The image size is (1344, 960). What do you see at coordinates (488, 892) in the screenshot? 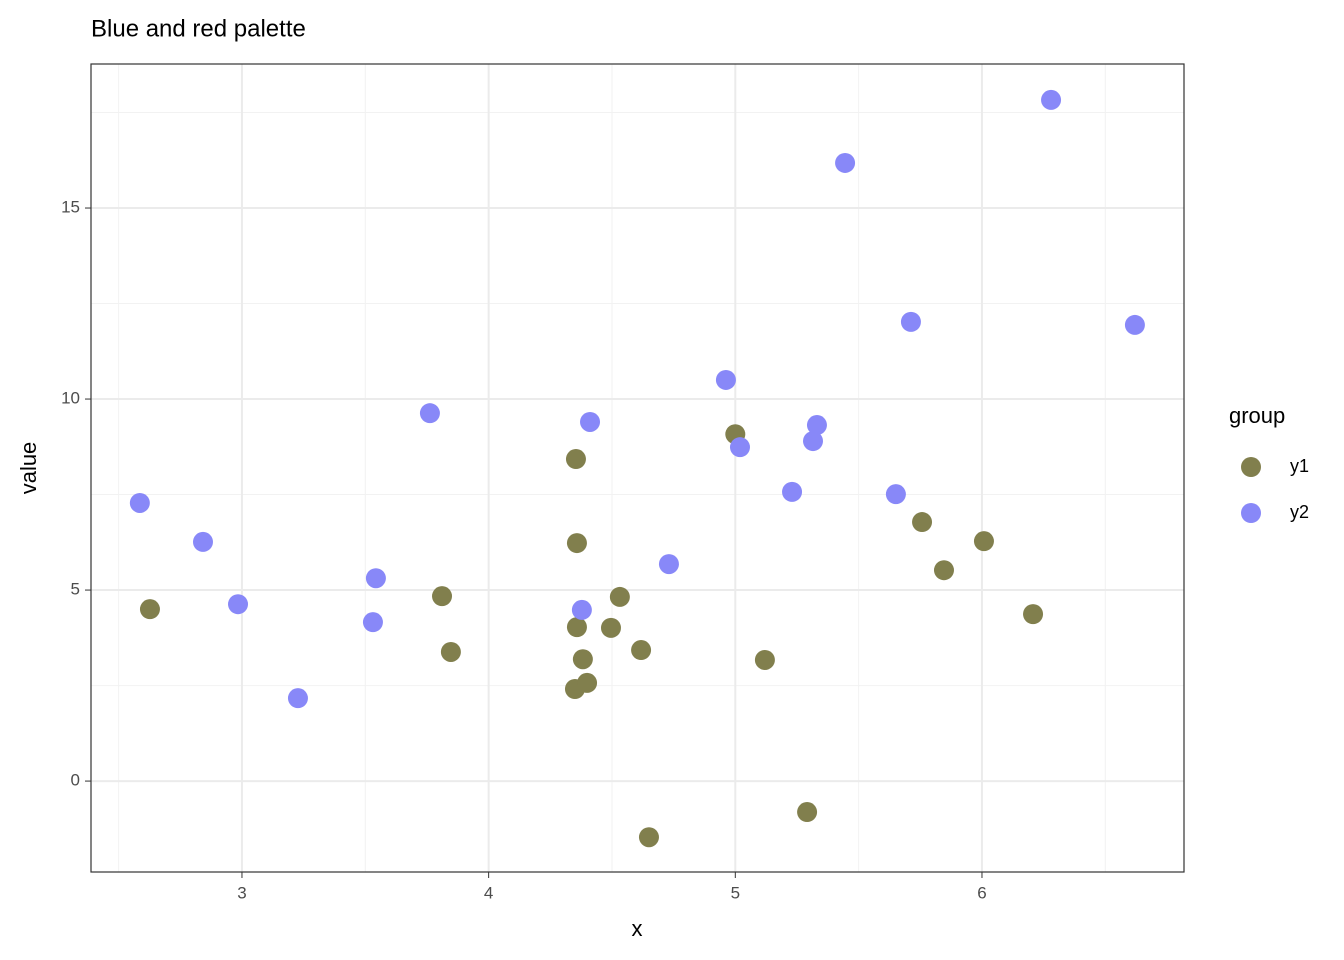
I see `x-tick-label: 4` at bounding box center [488, 892].